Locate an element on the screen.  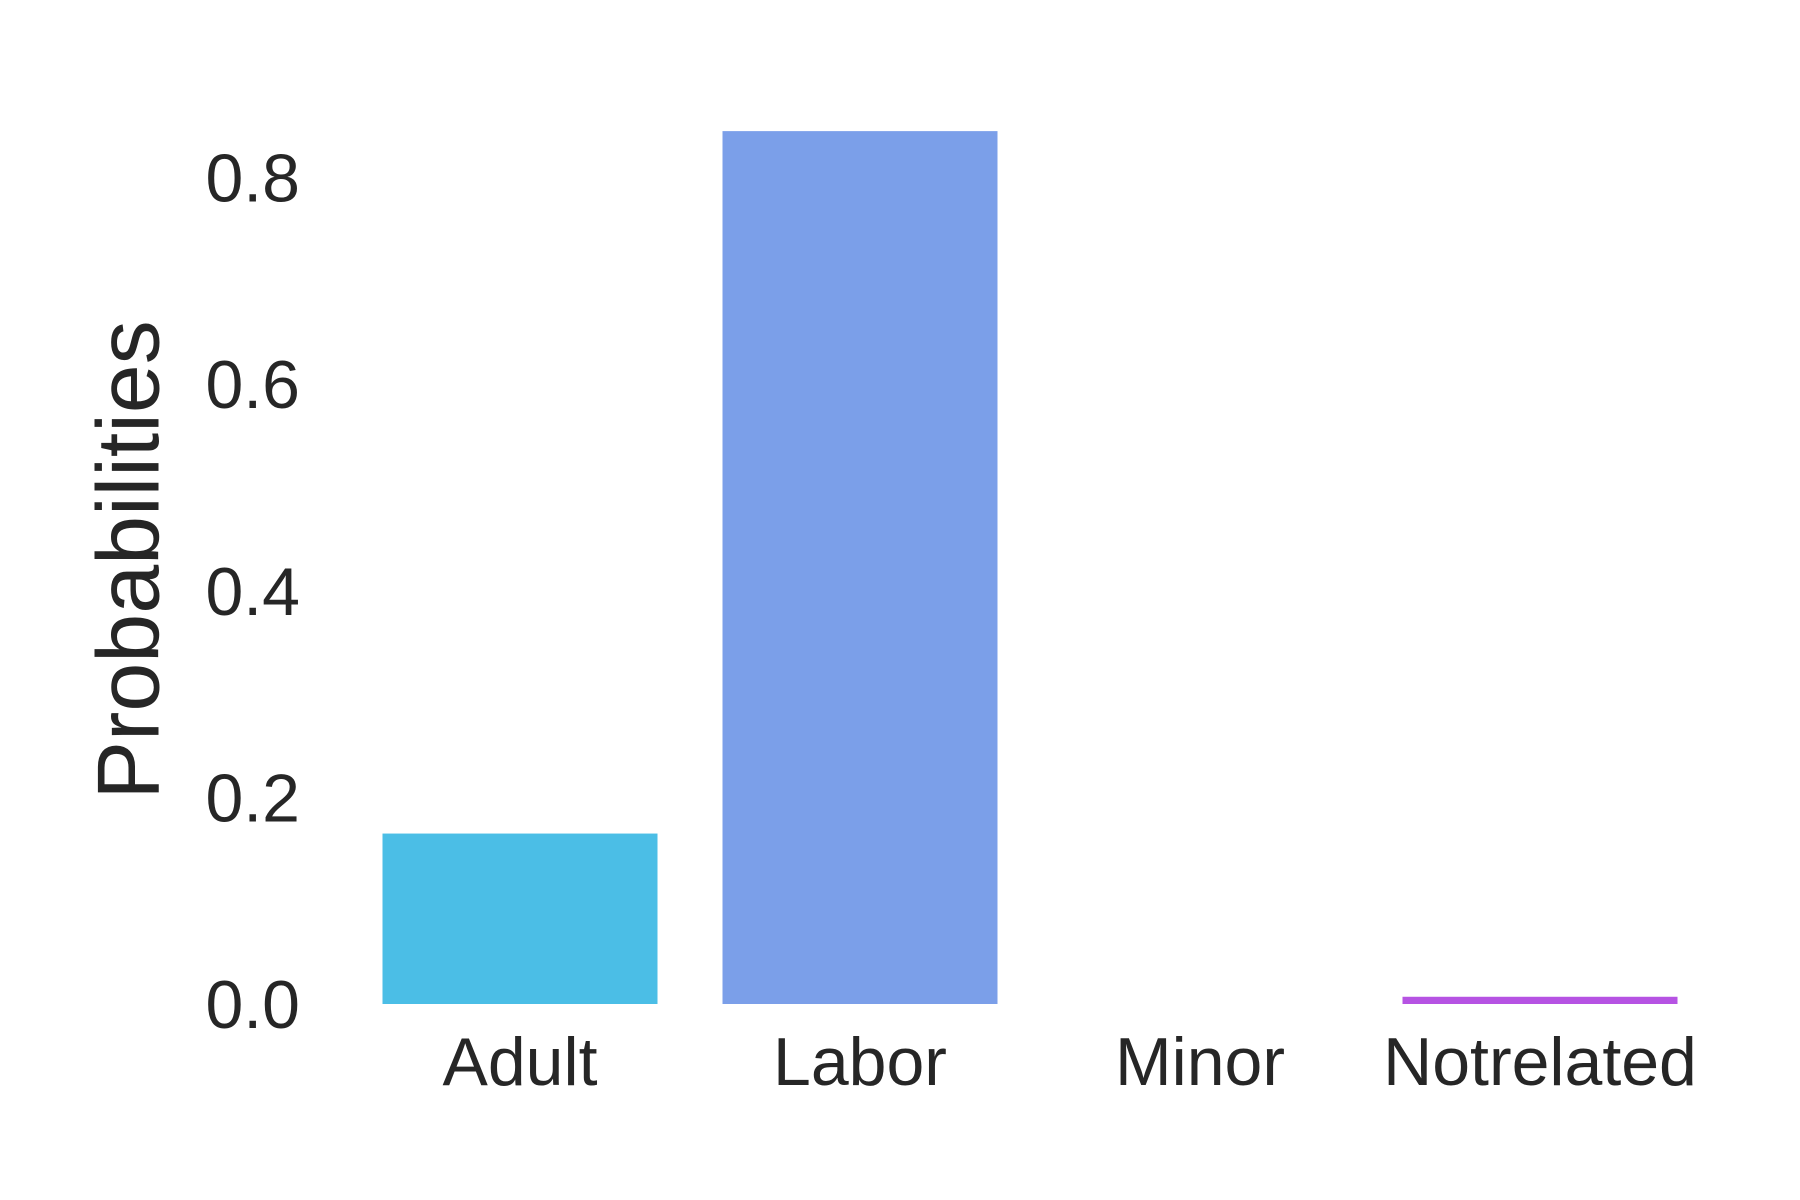
x-tick-label-labor: Labor is located at coordinates (860, 1062).